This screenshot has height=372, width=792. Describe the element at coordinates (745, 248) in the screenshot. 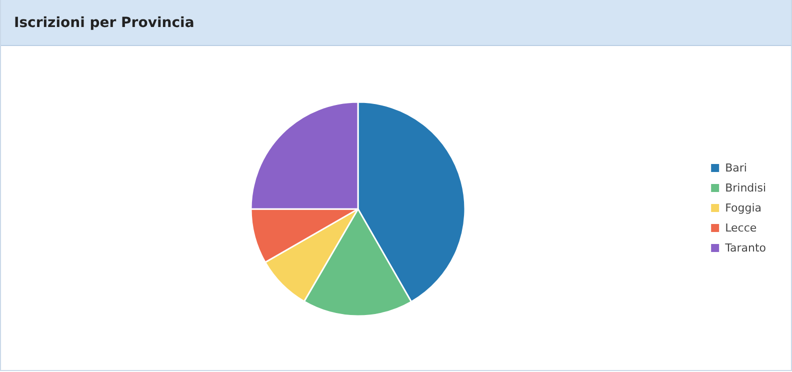

I see `legend-label: Taranto` at that location.